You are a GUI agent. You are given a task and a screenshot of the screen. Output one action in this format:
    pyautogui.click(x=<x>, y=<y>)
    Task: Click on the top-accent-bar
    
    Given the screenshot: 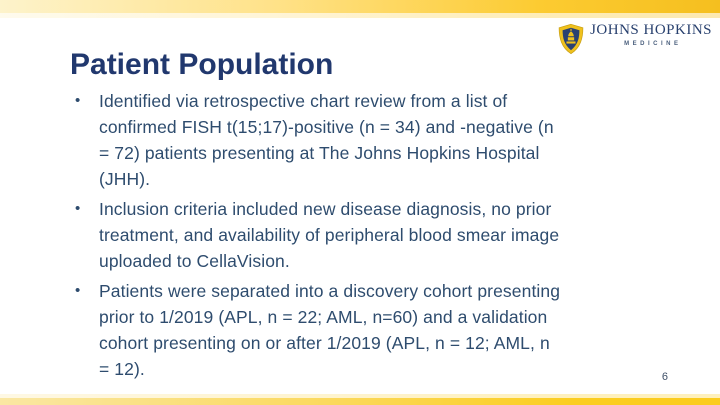 What is the action you would take?
    pyautogui.click(x=360, y=6)
    